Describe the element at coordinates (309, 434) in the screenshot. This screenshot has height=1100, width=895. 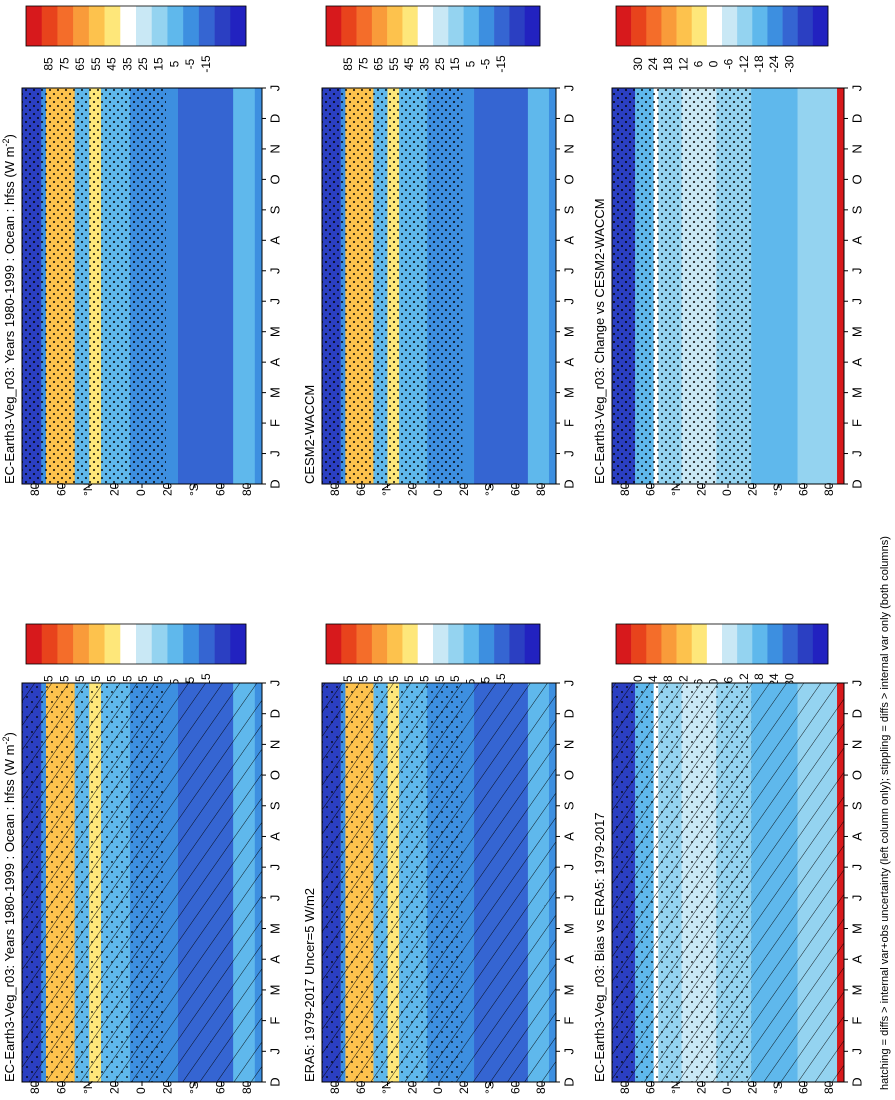
I see `panel-title: CESM2-WACCM` at that location.